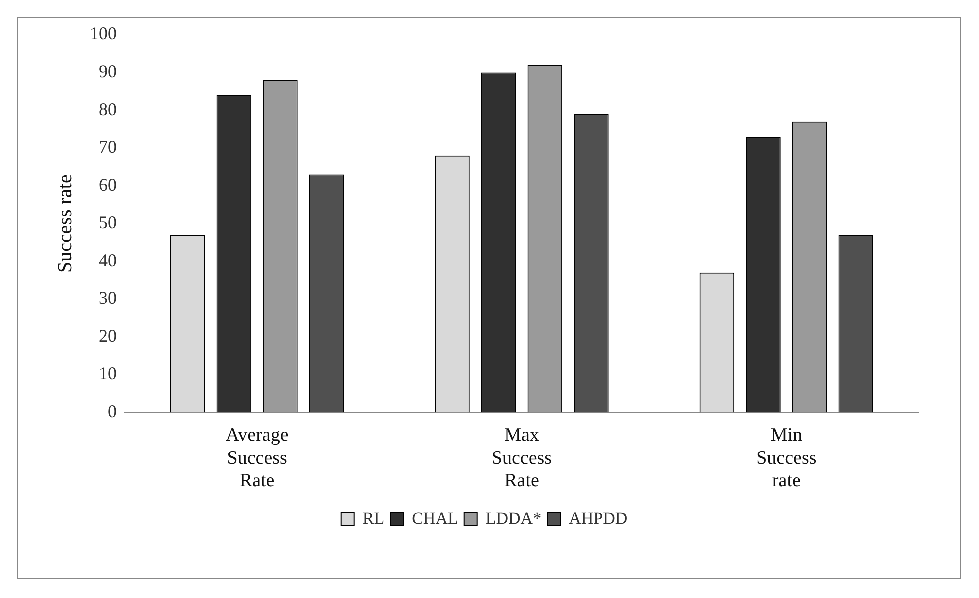 Image resolution: width=979 pixels, height=598 pixels. Describe the element at coordinates (108, 71) in the screenshot. I see `y-tick-label: 90` at that location.